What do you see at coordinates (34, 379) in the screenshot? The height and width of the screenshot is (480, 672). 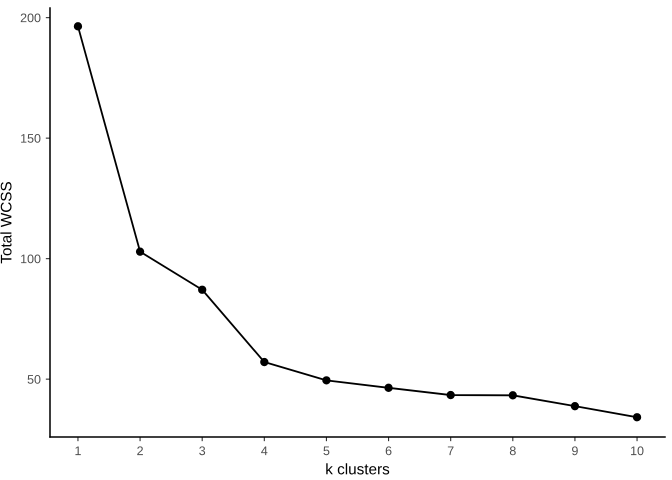 I see `y-tick-label: 50` at bounding box center [34, 379].